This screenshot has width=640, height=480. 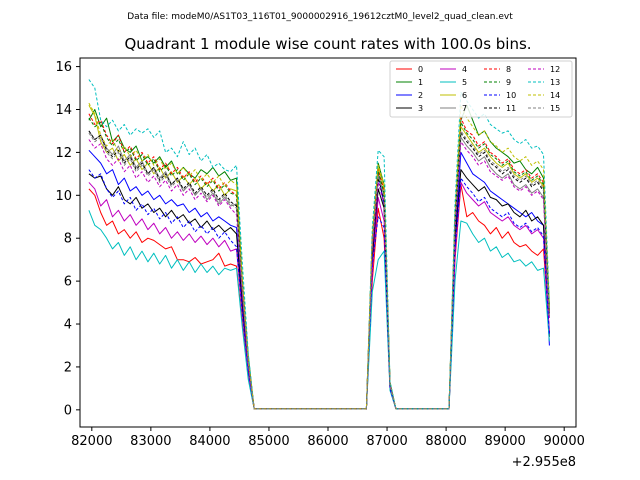 What do you see at coordinates (445, 441) in the screenshot?
I see `x-tick-label: 88000` at bounding box center [445, 441].